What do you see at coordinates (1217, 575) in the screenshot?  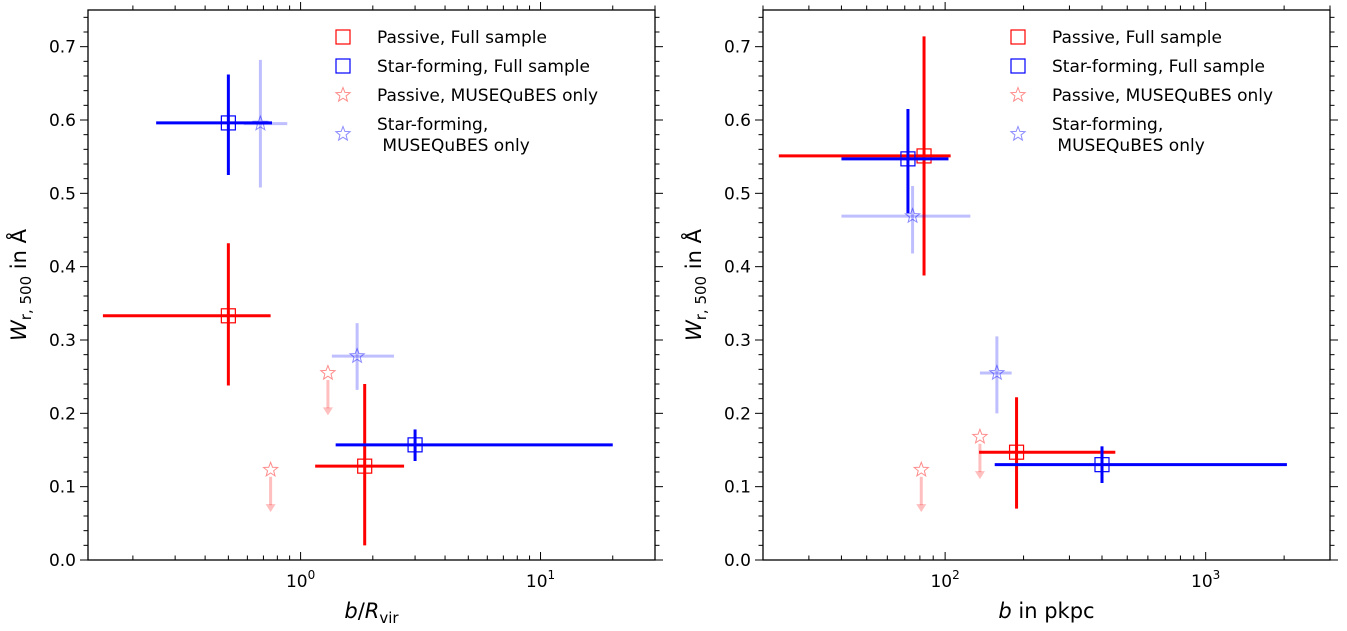 I see `x-tick-exponent: 3` at bounding box center [1217, 575].